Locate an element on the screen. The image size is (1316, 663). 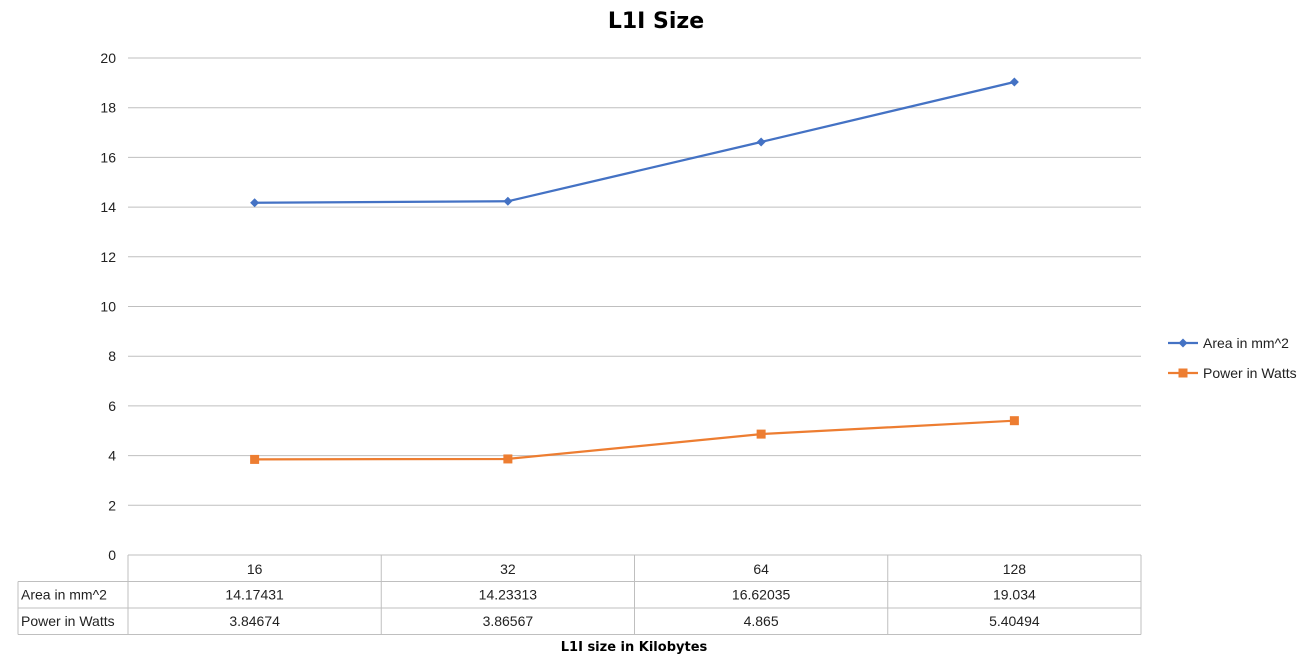
y-tick-label-12: 12 is located at coordinates (108, 257).